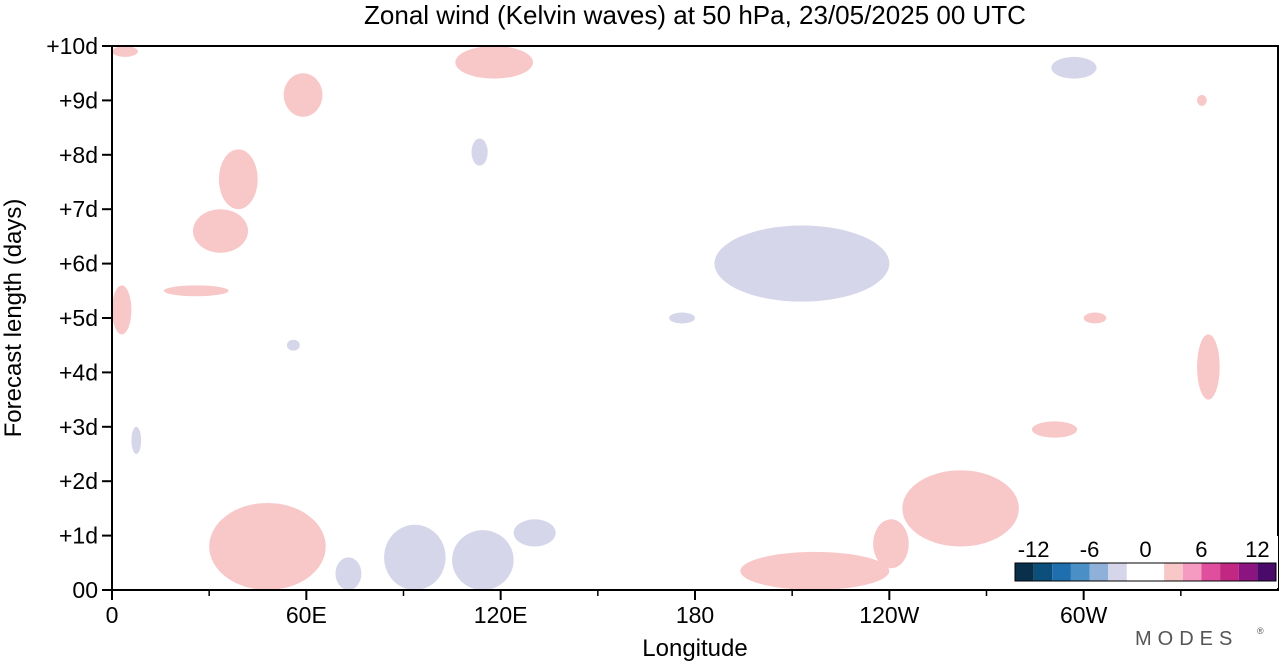  I want to click on y-tick-label: +1d, so click(78, 536).